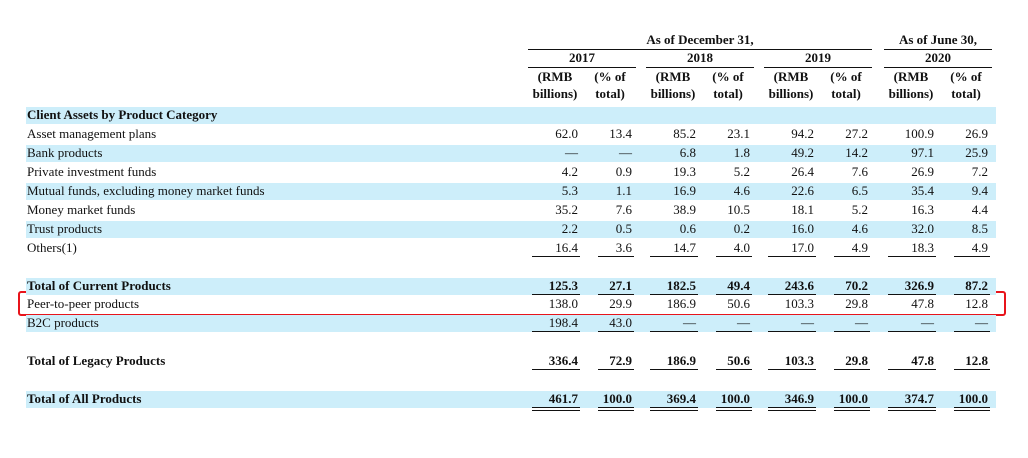 Image resolution: width=1028 pixels, height=458 pixels. What do you see at coordinates (859, 190) in the screenshot?
I see `table-cell-value: 6.5` at bounding box center [859, 190].